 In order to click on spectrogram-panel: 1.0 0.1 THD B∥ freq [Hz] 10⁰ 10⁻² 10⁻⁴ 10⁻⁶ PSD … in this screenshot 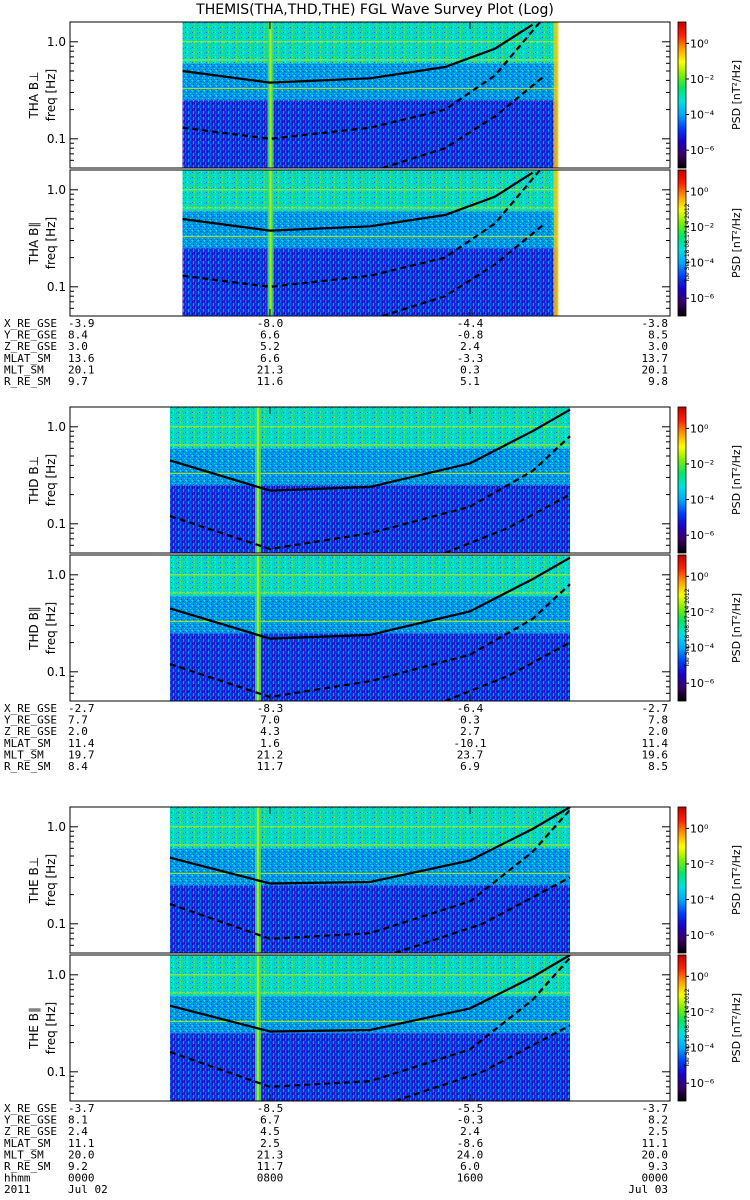, I will do `click(385, 628)`.